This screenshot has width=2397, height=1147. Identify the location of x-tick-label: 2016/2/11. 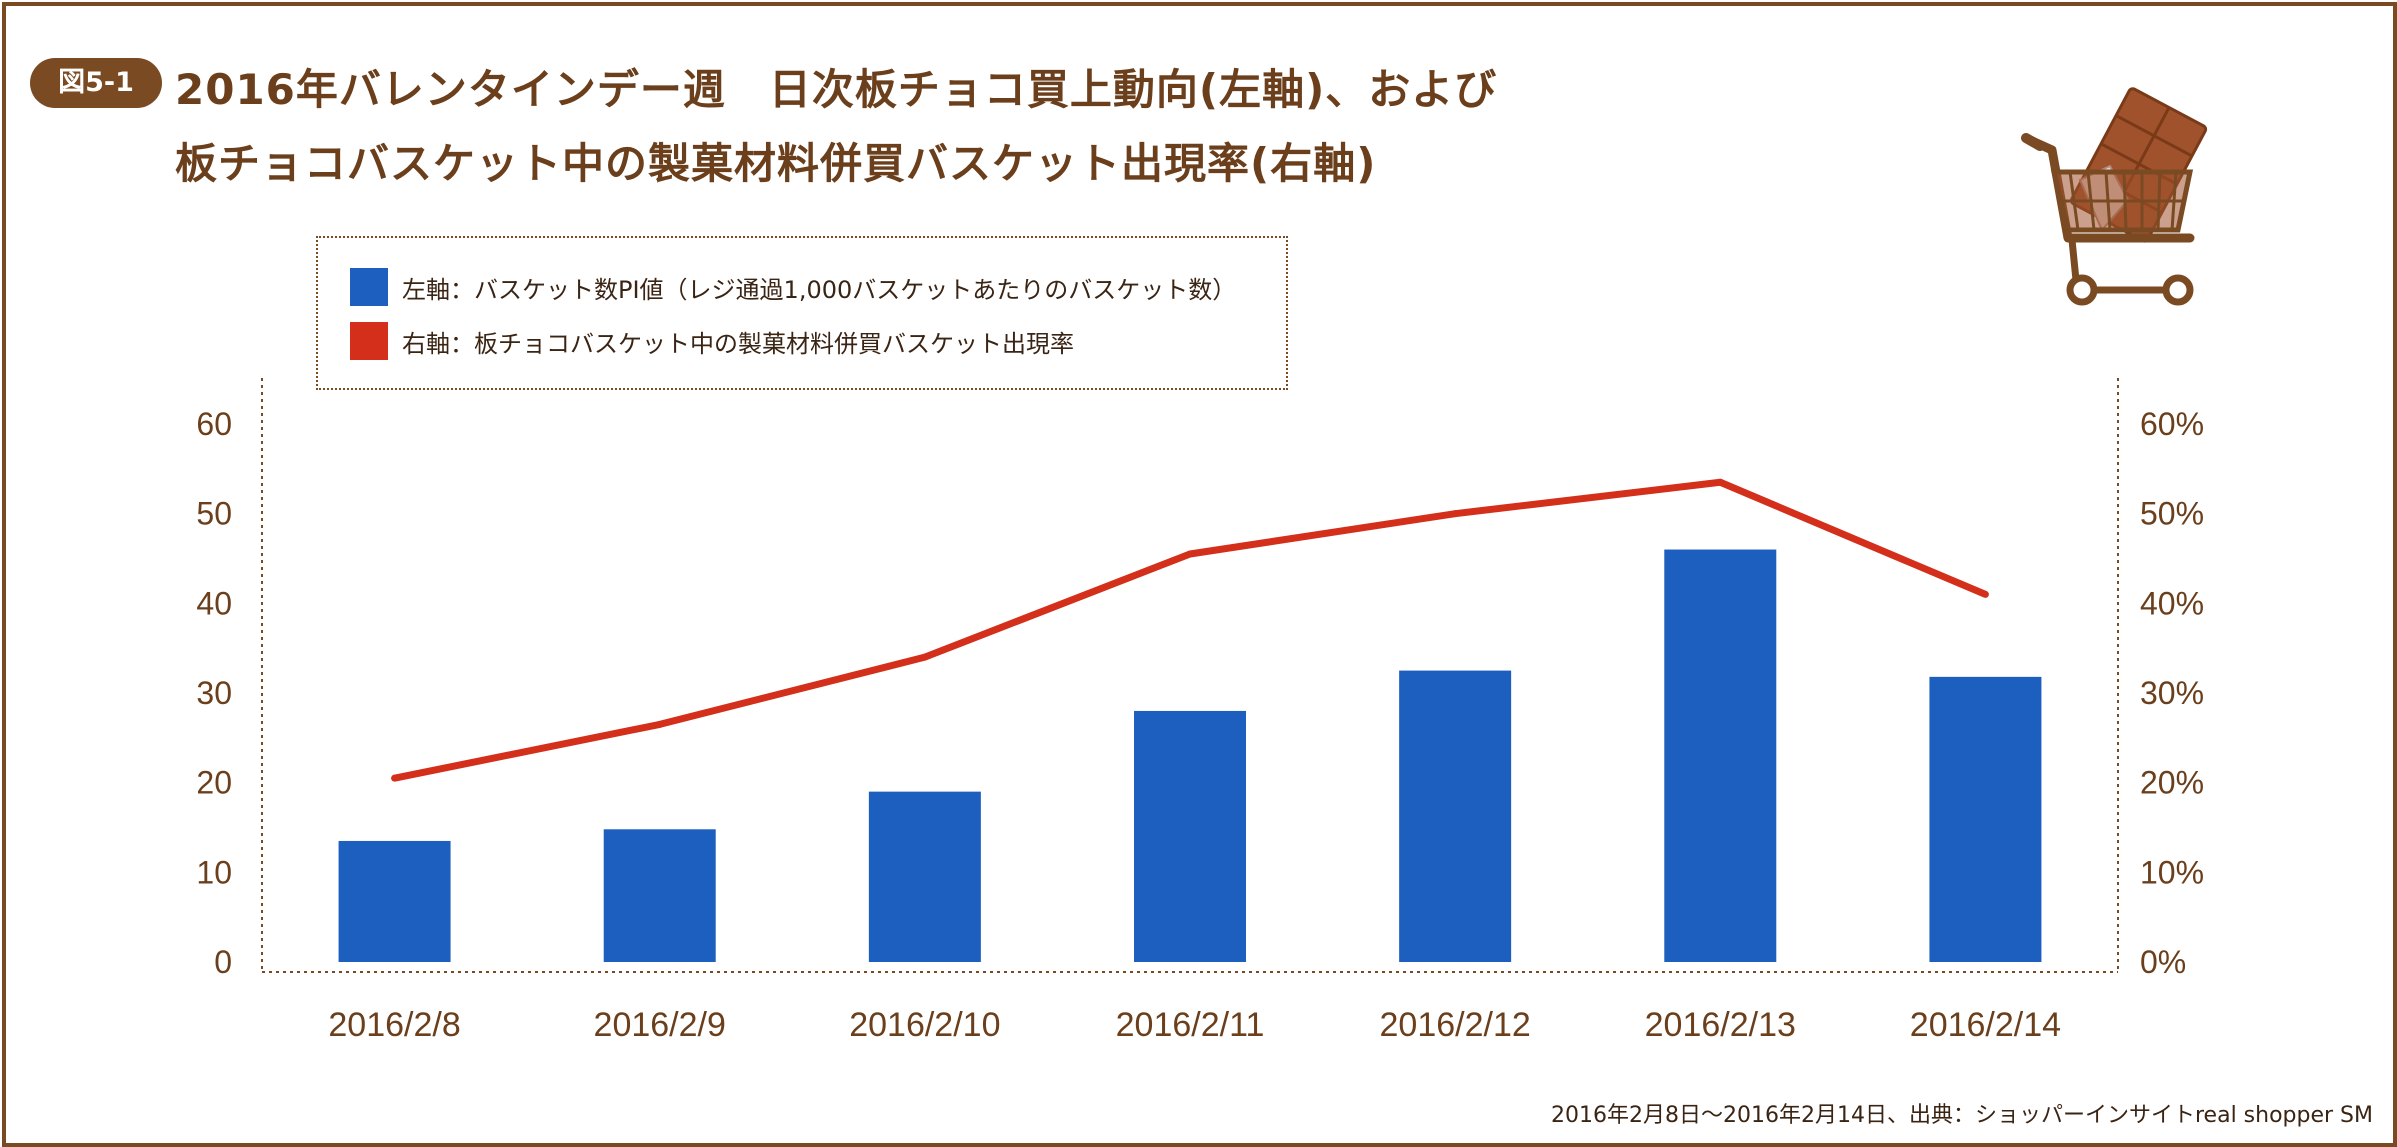
(1190, 1025).